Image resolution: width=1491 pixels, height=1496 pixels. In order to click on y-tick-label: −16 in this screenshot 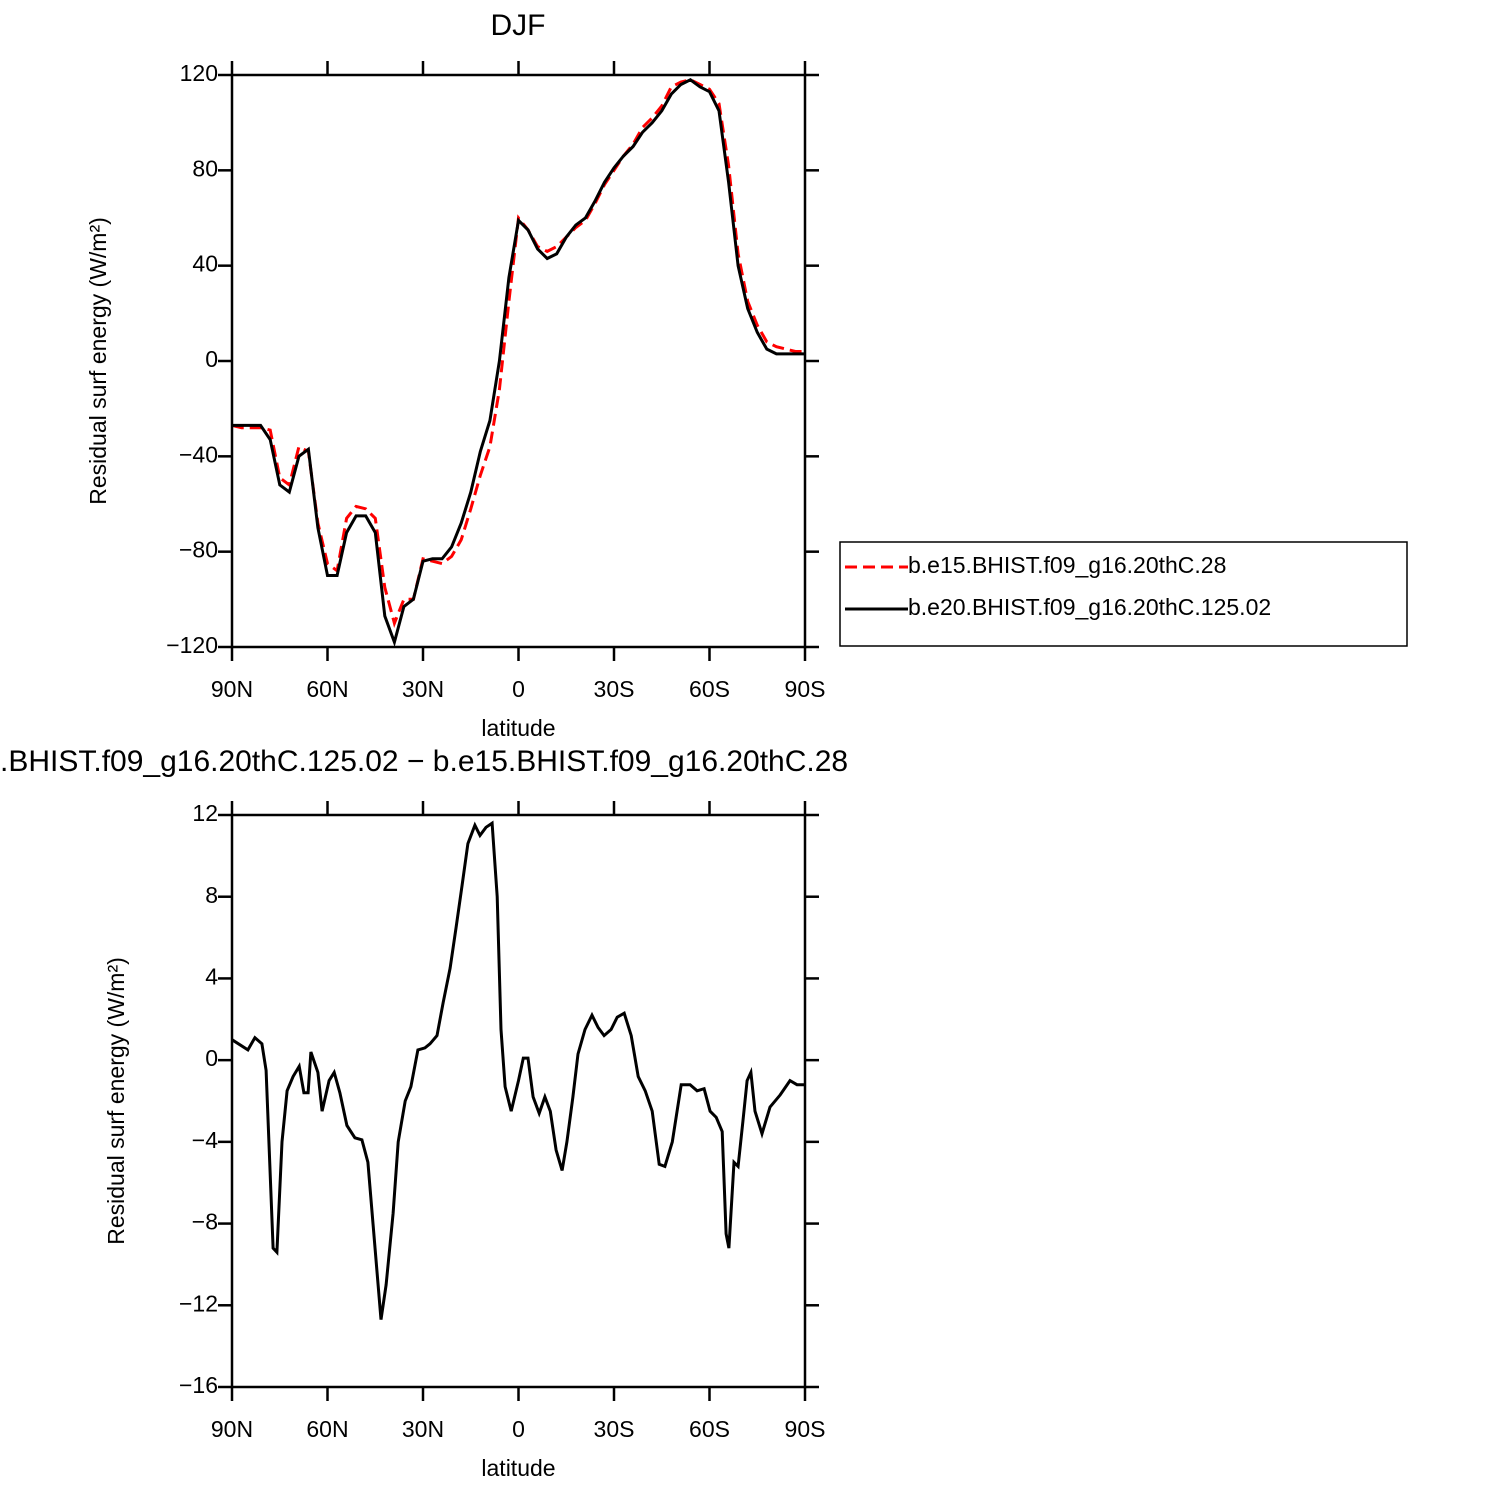, I will do `click(198, 1385)`.